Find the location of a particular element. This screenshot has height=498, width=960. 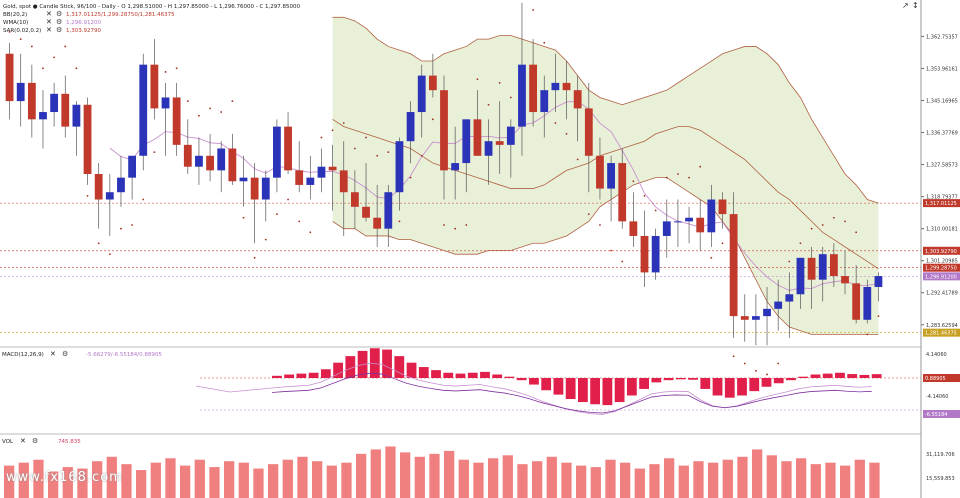

macd-price-tag-label: -6.55184 is located at coordinates (936, 415).